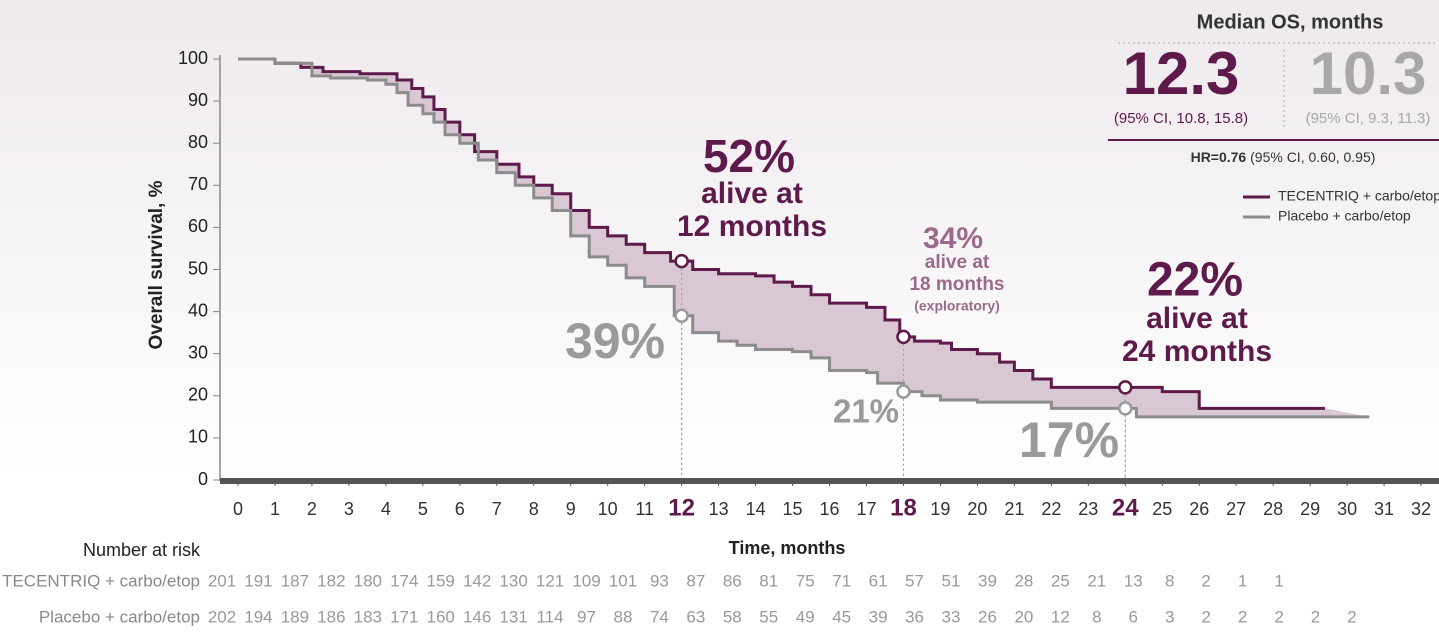 This screenshot has width=1439, height=633. I want to click on x-tick-label: 22, so click(1051, 509).